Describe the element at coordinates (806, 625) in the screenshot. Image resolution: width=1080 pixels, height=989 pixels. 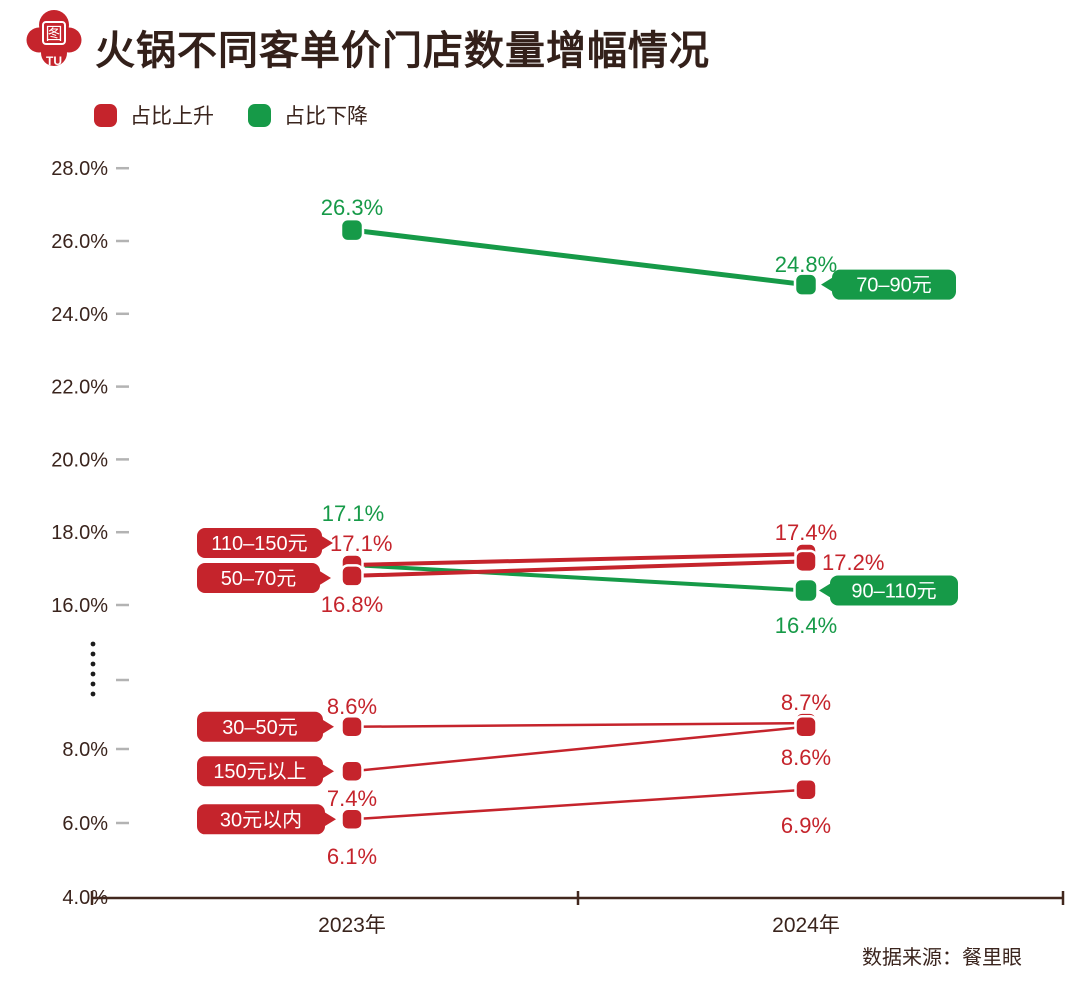
I see `value-label: 16.4%` at that location.